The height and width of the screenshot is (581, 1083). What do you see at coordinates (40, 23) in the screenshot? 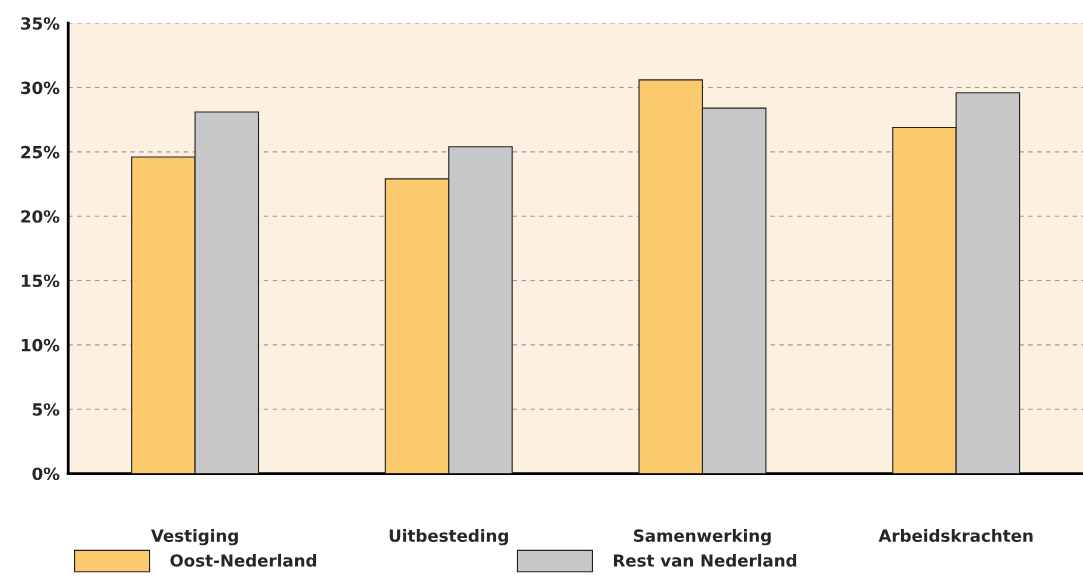
I see `y-tick-label: 35%` at bounding box center [40, 23].